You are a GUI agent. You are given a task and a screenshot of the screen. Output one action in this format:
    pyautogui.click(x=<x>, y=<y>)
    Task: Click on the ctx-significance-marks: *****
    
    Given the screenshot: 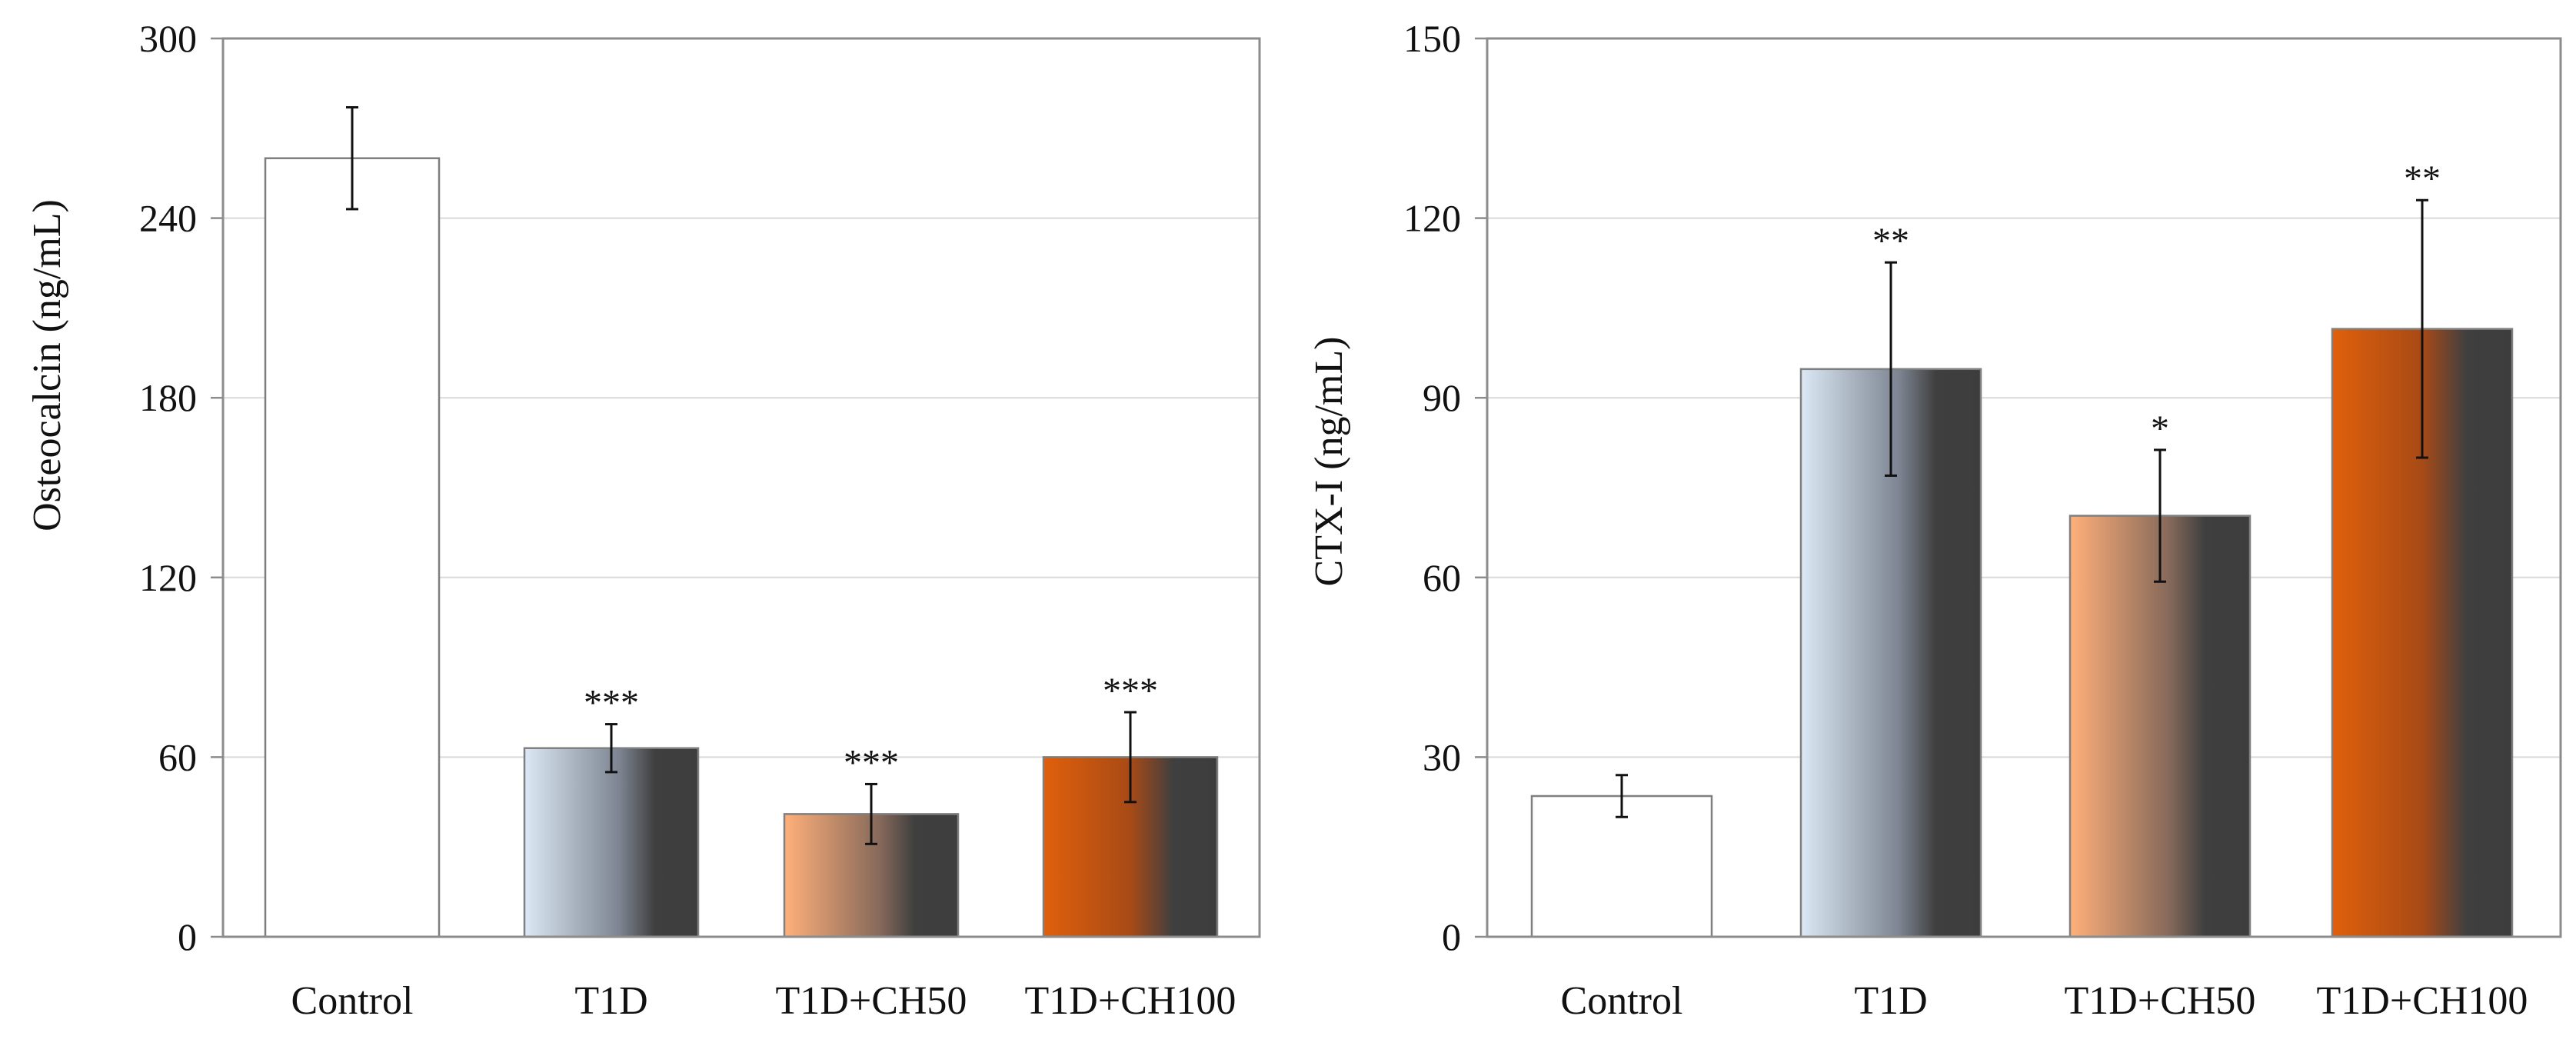 What is the action you would take?
    pyautogui.click(x=2156, y=303)
    